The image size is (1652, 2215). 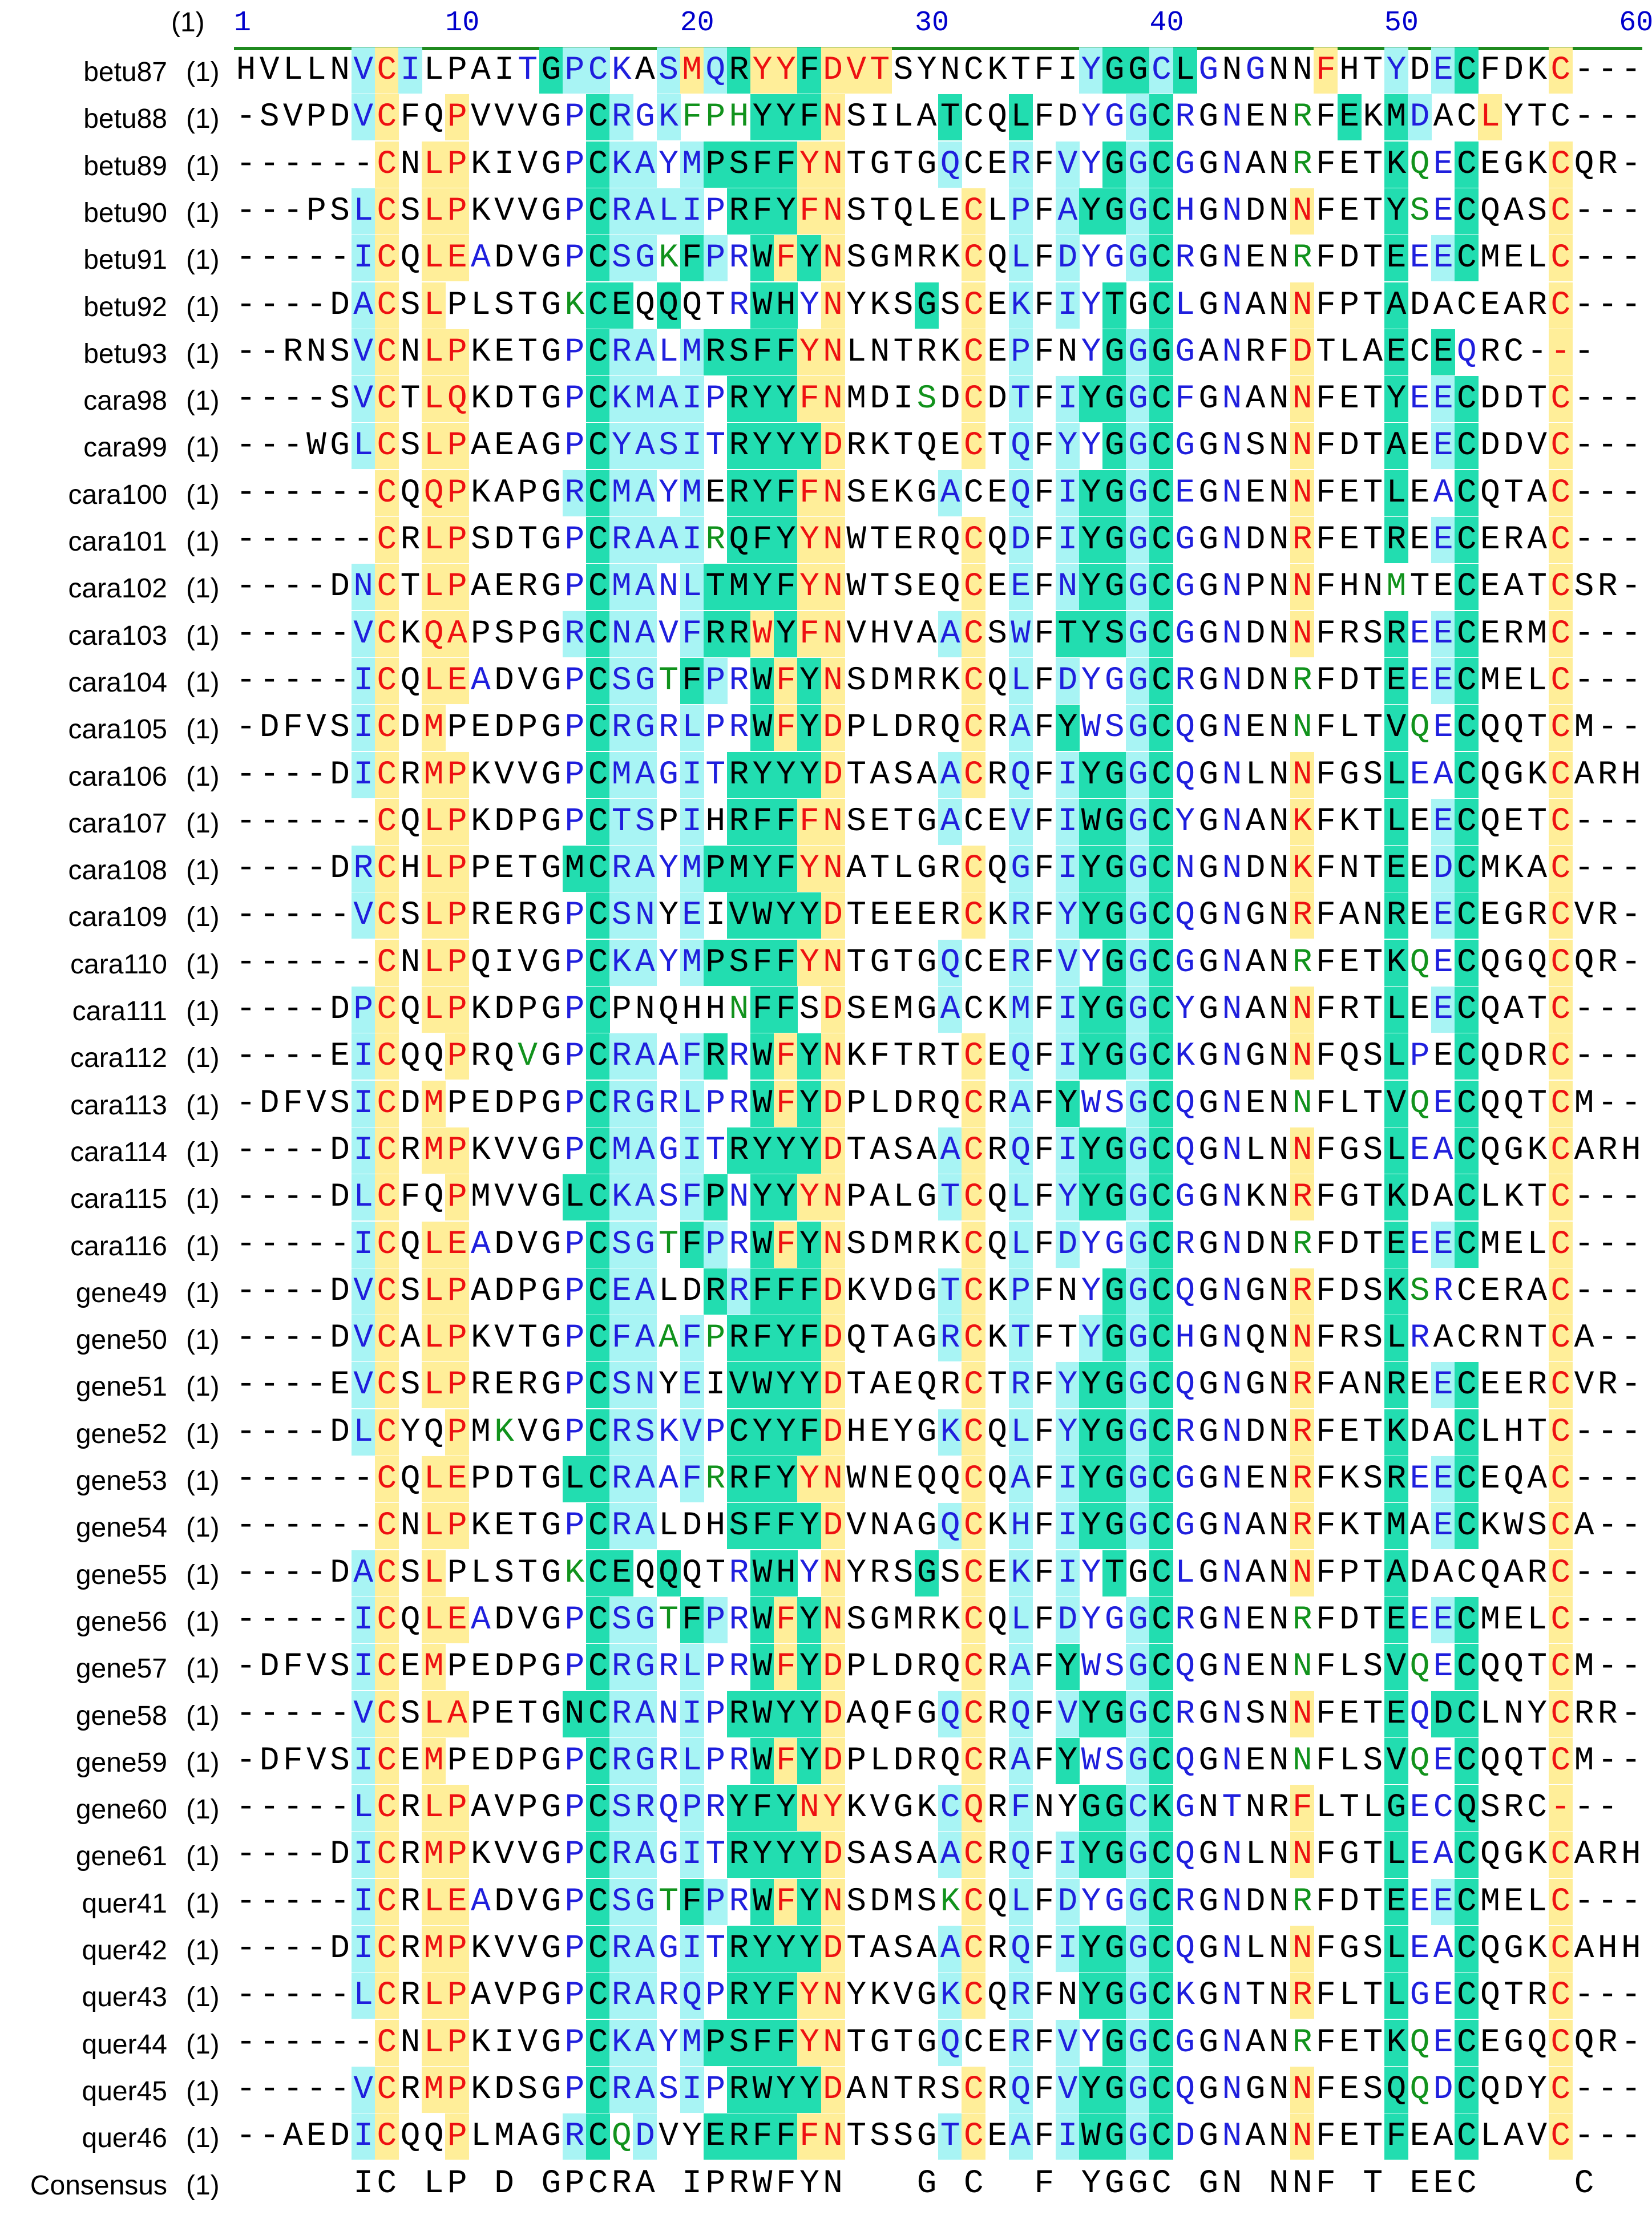 What do you see at coordinates (117, 729) in the screenshot?
I see `sequence-name: cara105` at bounding box center [117, 729].